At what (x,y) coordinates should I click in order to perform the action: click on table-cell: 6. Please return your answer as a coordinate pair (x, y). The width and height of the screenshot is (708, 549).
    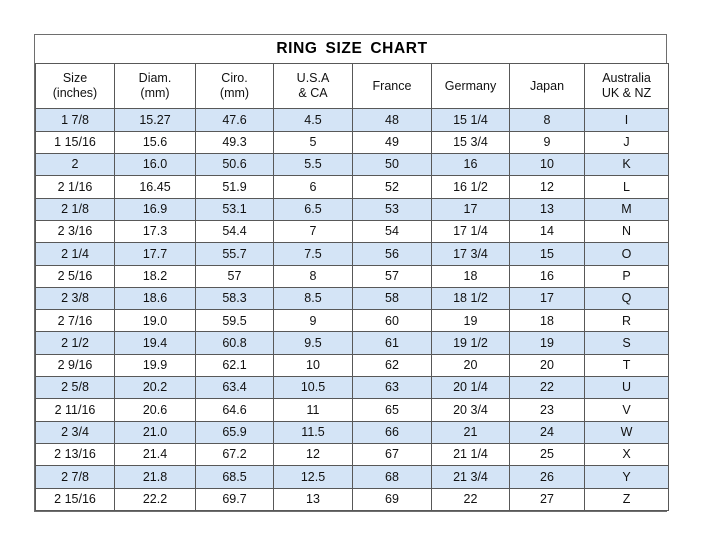
    Looking at the image, I should click on (313, 187).